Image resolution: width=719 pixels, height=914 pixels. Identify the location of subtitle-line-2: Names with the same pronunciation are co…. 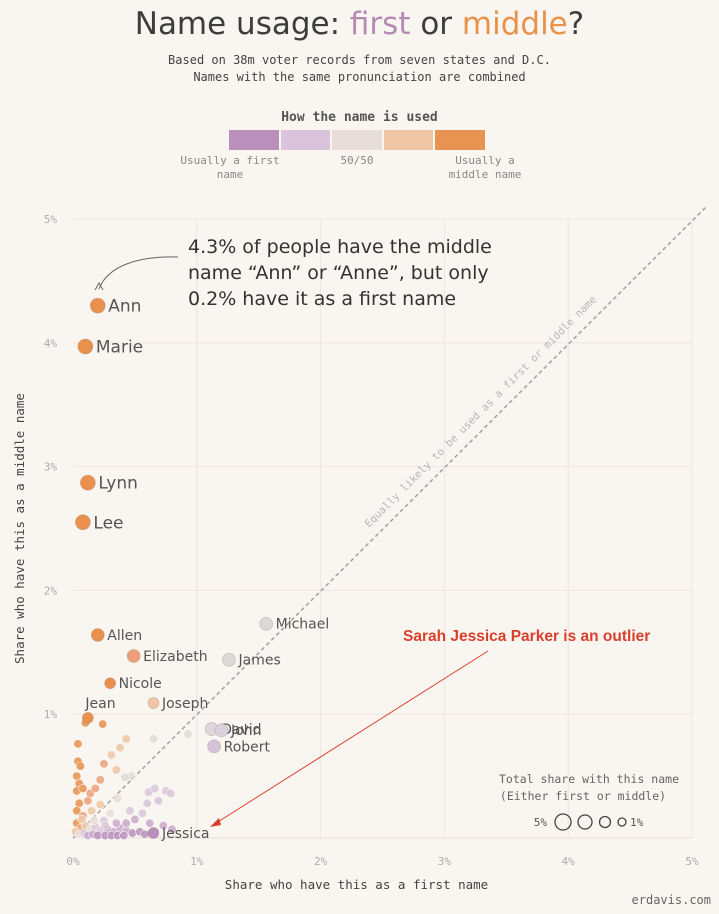
(359, 77).